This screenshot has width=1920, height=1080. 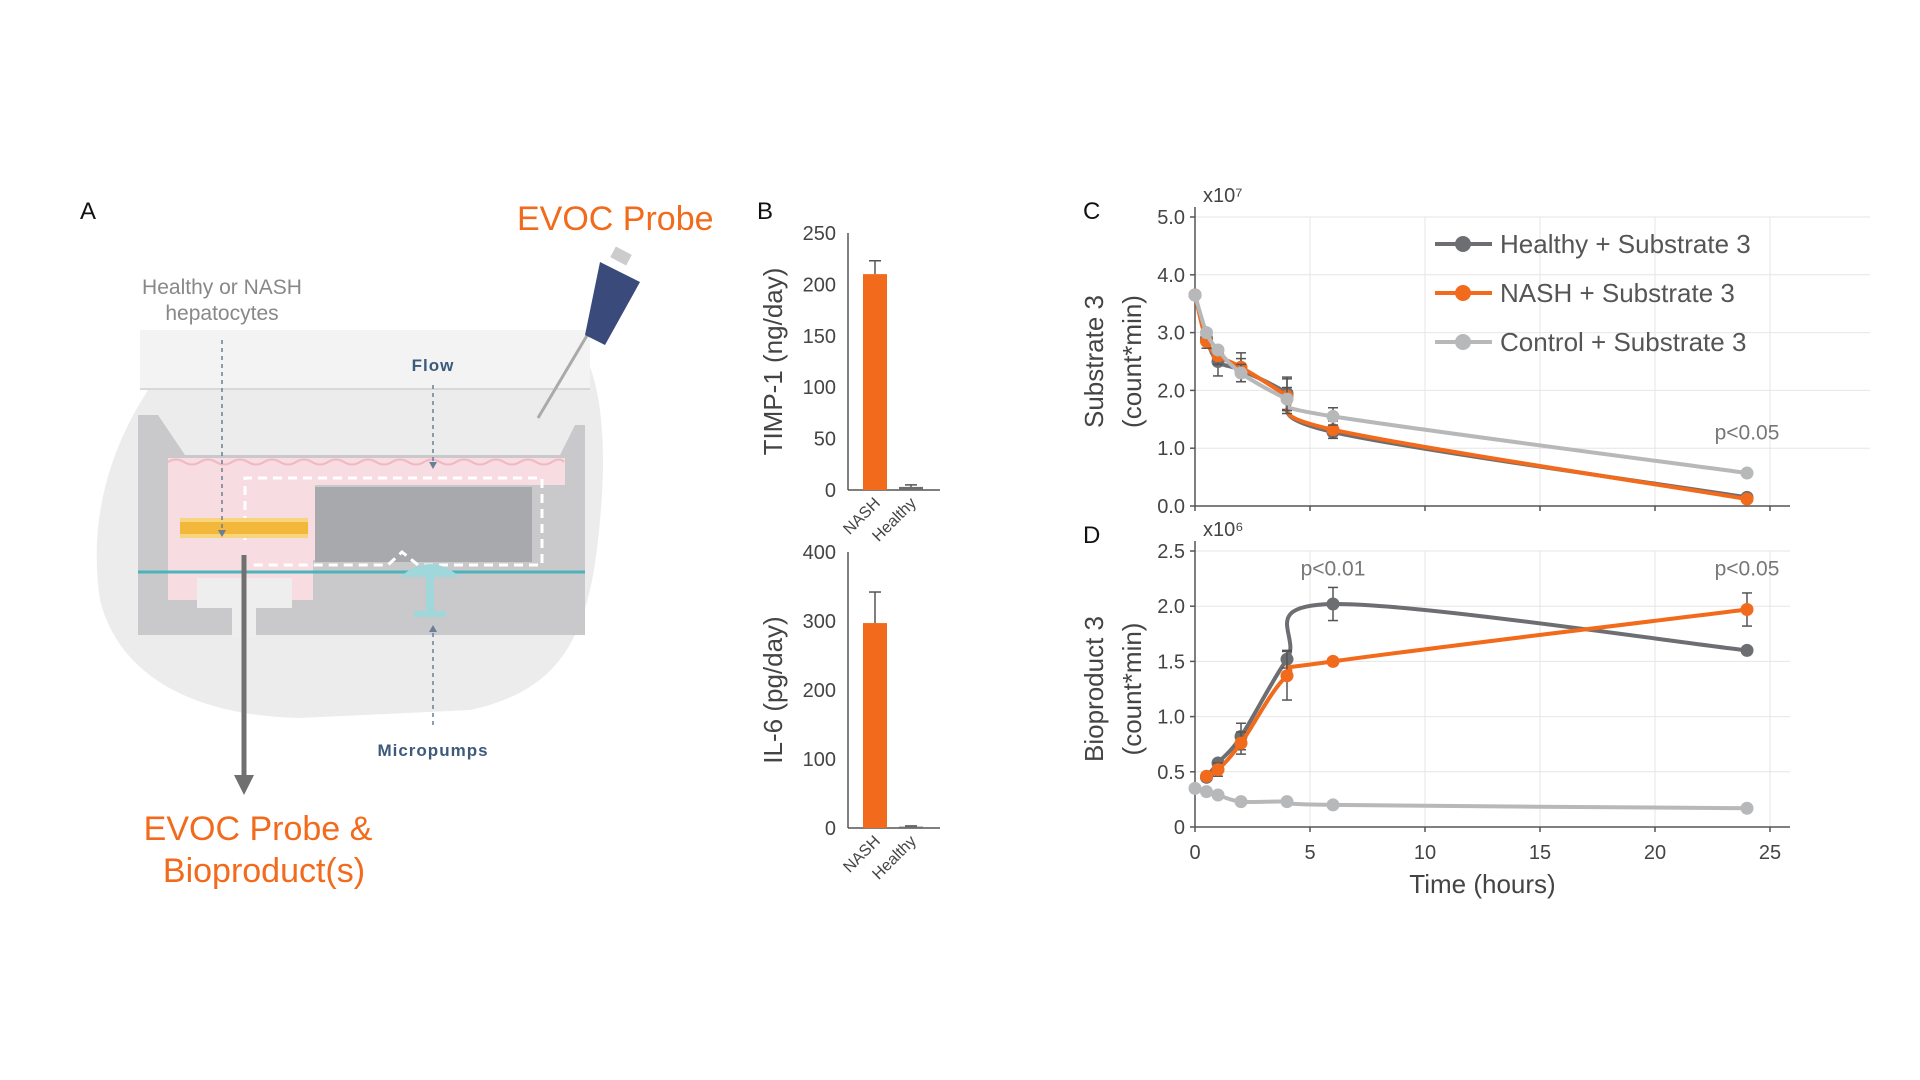 I want to click on series-line-nash, so click(x=1470, y=398).